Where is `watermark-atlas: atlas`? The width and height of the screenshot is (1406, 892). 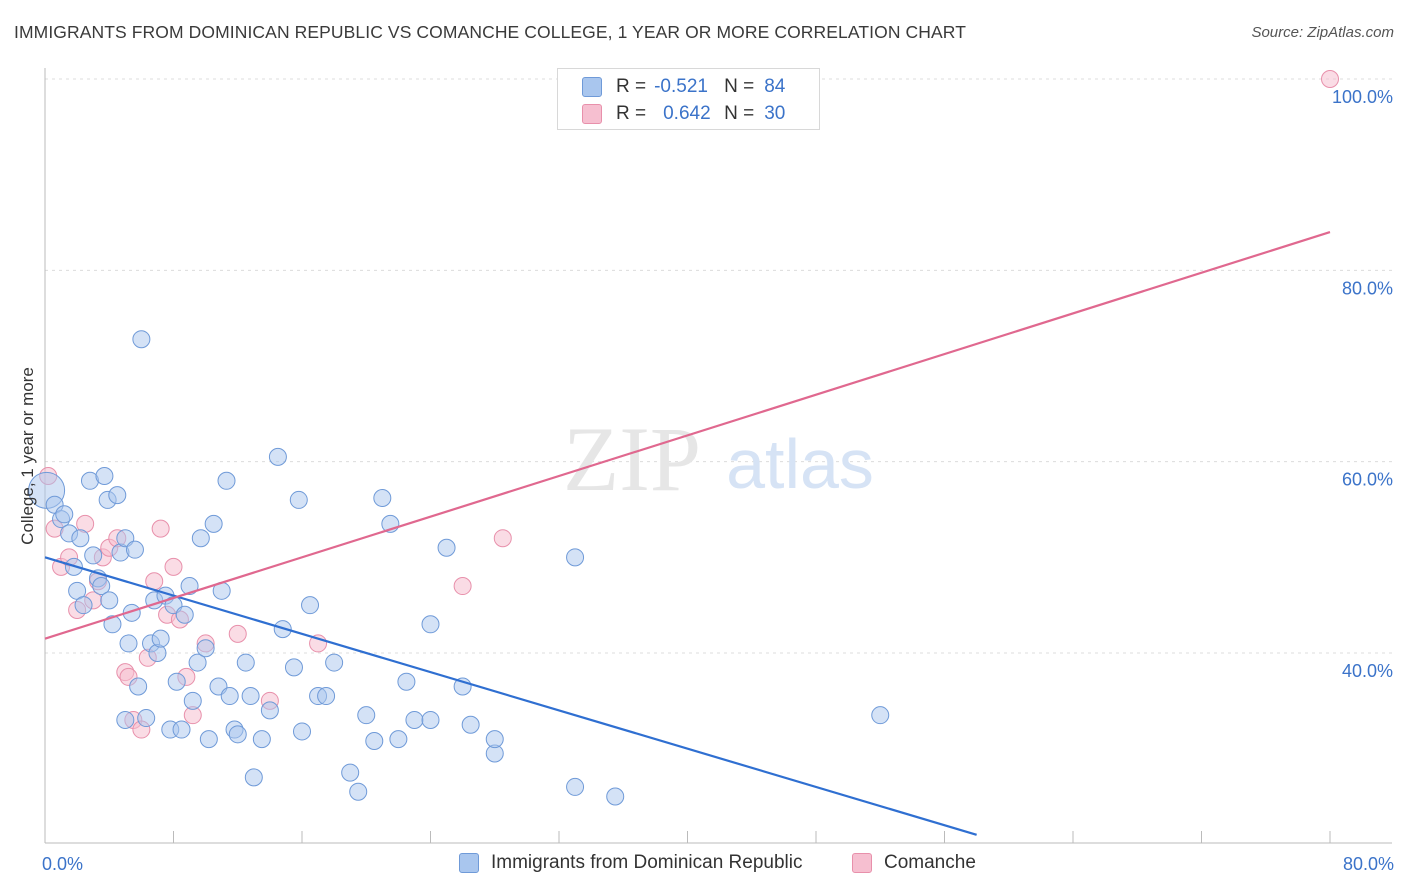
watermark-atlas: atlas is located at coordinates (800, 464).